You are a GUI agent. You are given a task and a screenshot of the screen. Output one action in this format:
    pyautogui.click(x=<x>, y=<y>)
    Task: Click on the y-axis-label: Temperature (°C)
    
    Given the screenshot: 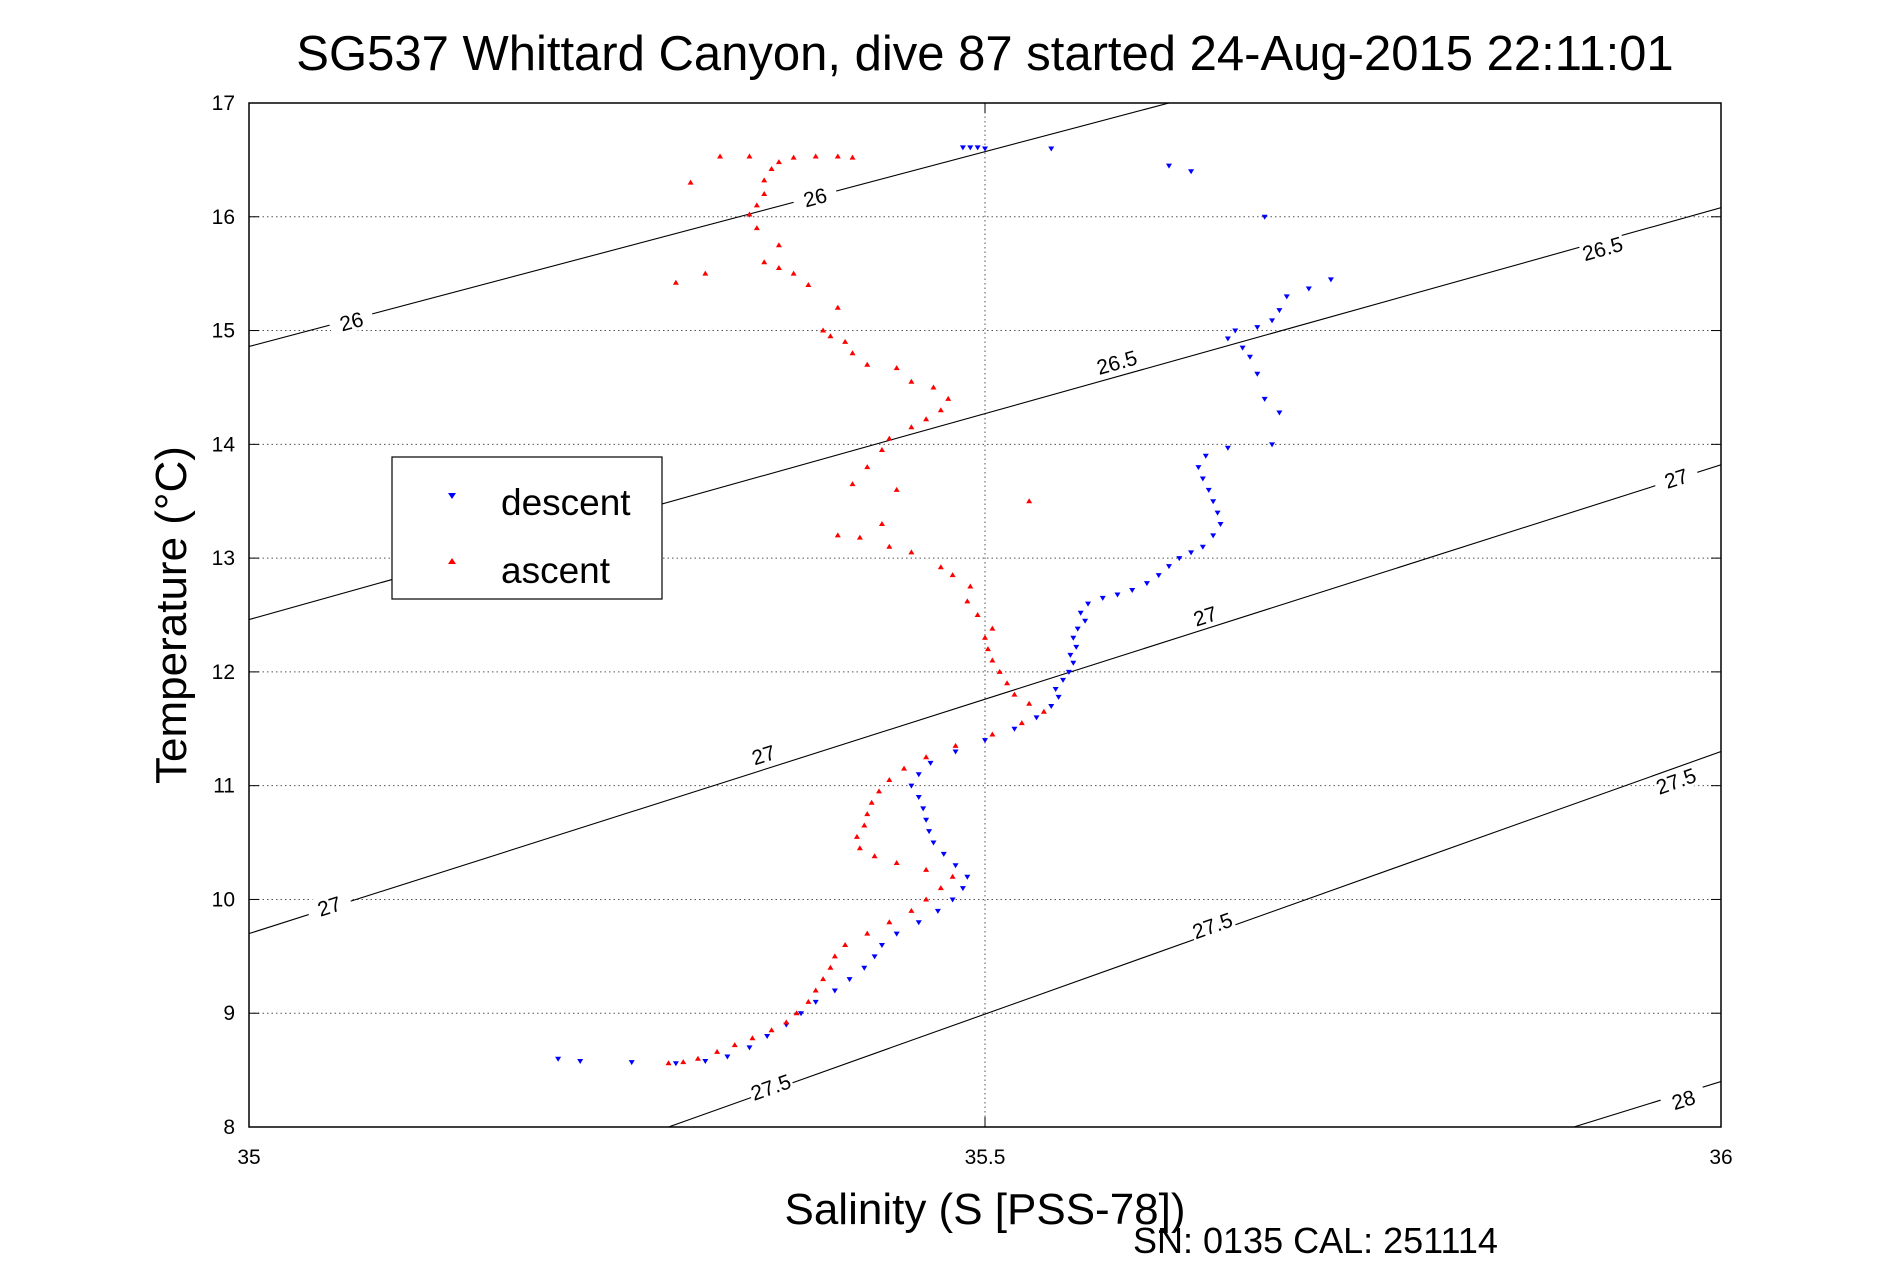 What is the action you would take?
    pyautogui.click(x=171, y=615)
    